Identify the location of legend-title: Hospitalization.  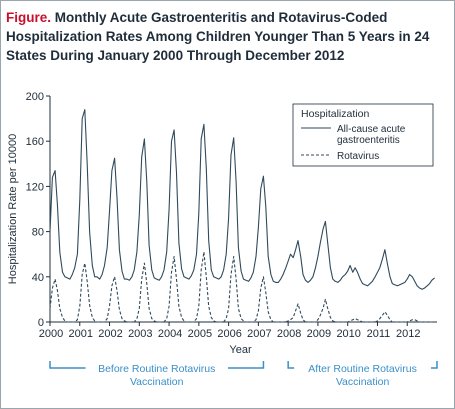
(335, 114).